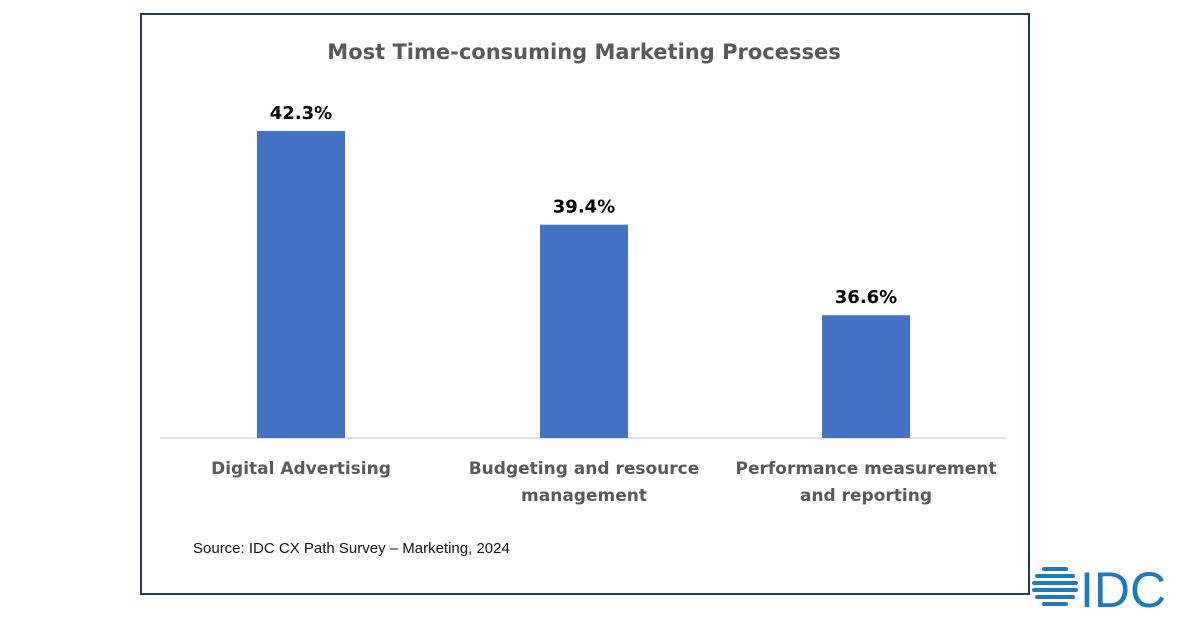 This screenshot has height=628, width=1200. I want to click on category-label: Budgeting and resource, so click(584, 469).